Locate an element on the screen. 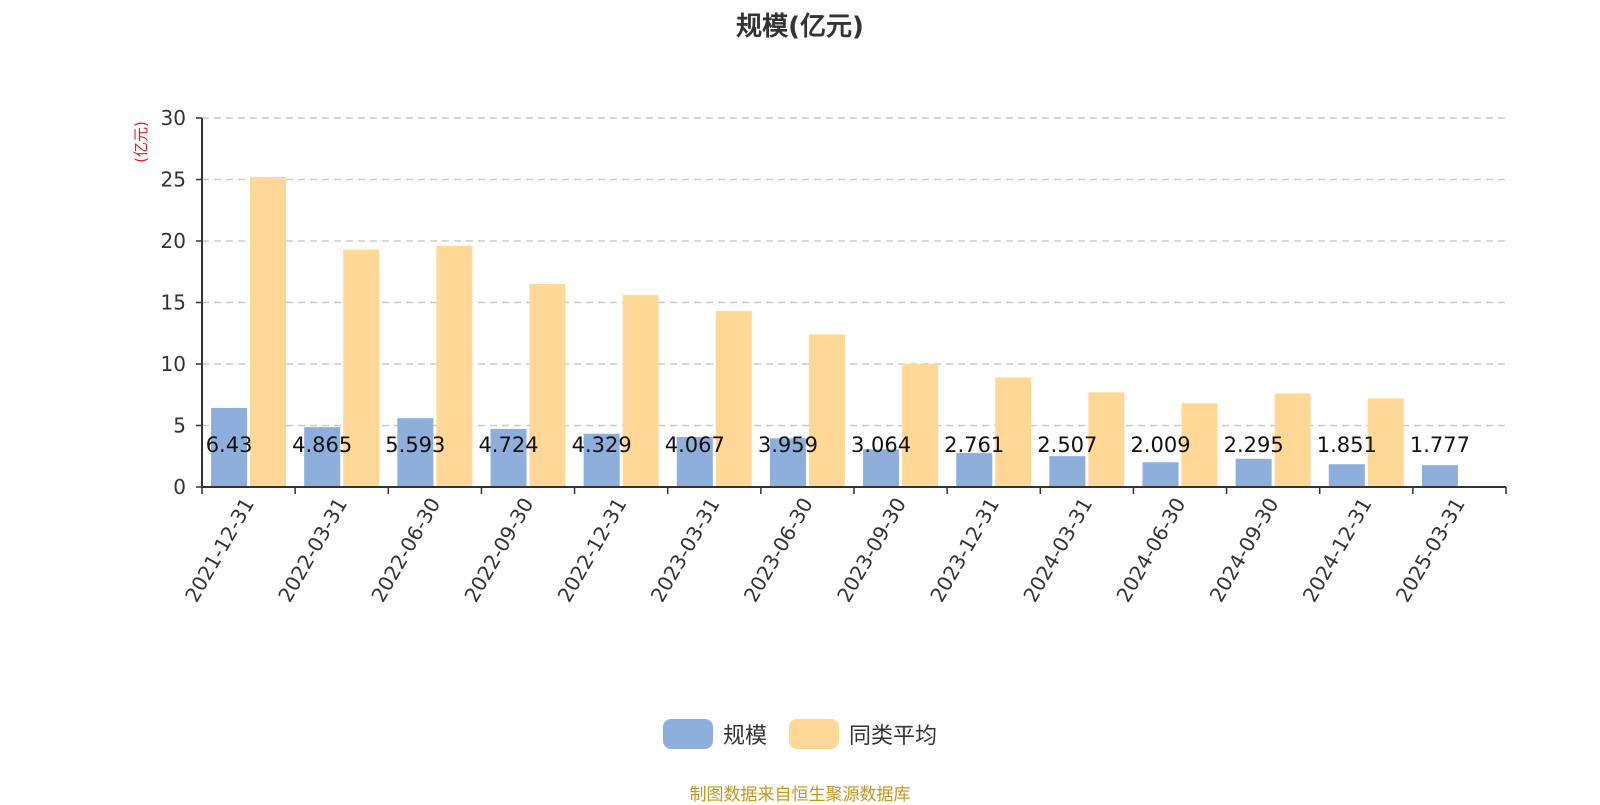 The width and height of the screenshot is (1600, 805). data-label-scale: 5.593 is located at coordinates (415, 445).